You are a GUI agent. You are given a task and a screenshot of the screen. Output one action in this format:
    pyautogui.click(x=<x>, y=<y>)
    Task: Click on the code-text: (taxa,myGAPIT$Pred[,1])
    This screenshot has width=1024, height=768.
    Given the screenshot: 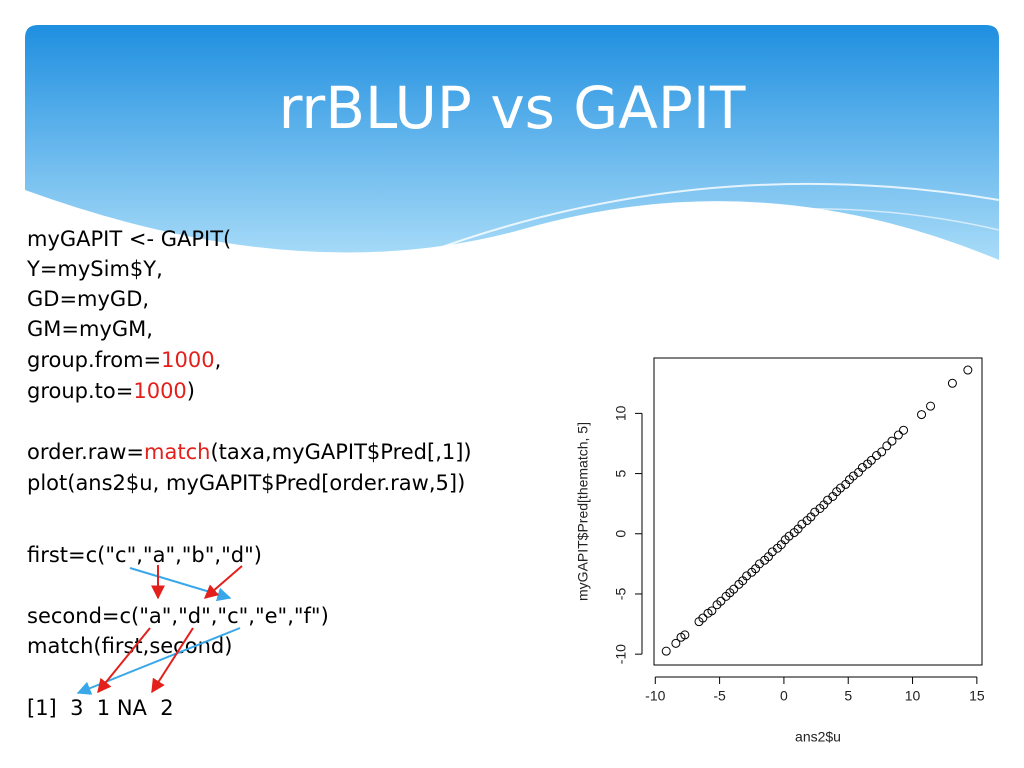 What is the action you would take?
    pyautogui.click(x=340, y=452)
    